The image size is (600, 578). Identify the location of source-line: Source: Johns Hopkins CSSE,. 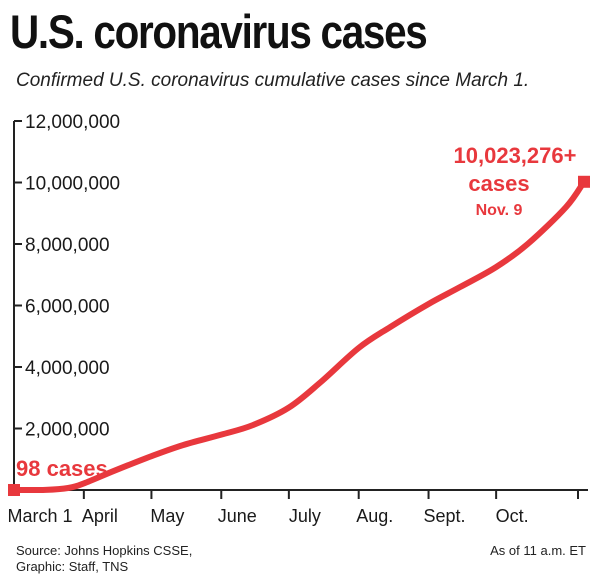
(104, 550).